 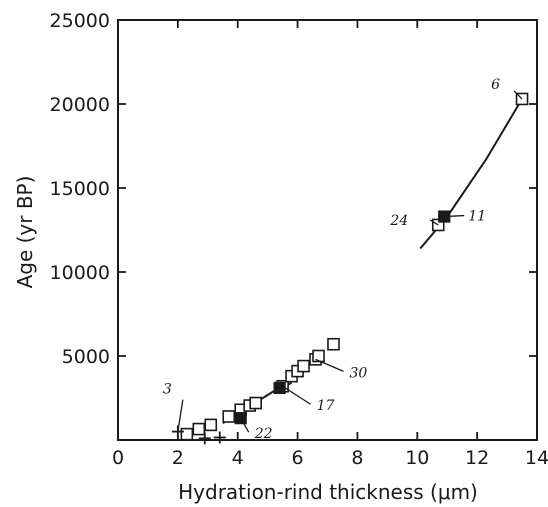 I want to click on y-tick-label: 10000, so click(x=80, y=273).